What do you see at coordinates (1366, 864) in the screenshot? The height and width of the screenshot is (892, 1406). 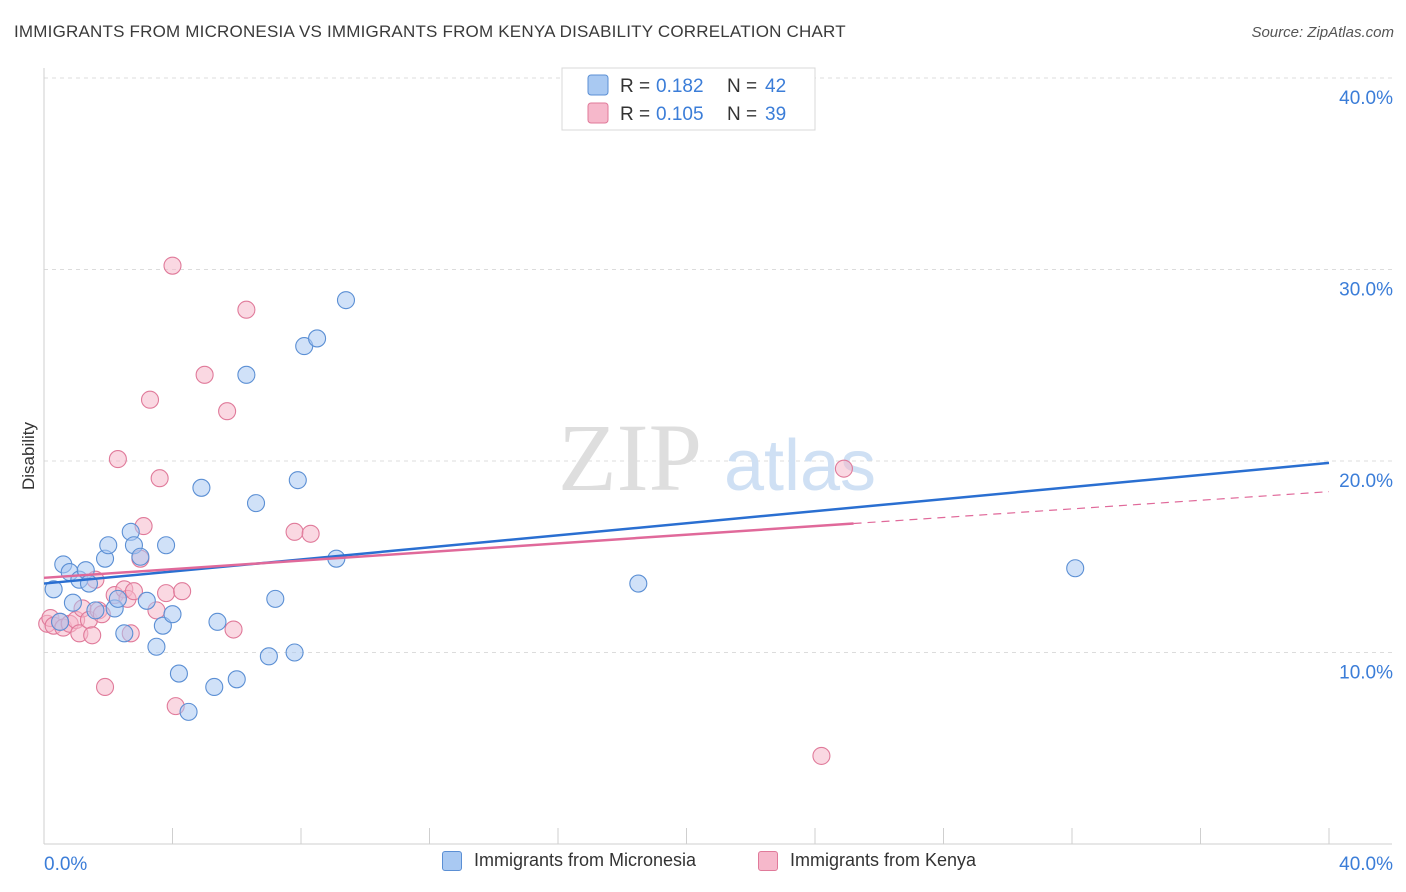 I see `x-tick-label: 40.0%` at bounding box center [1366, 864].